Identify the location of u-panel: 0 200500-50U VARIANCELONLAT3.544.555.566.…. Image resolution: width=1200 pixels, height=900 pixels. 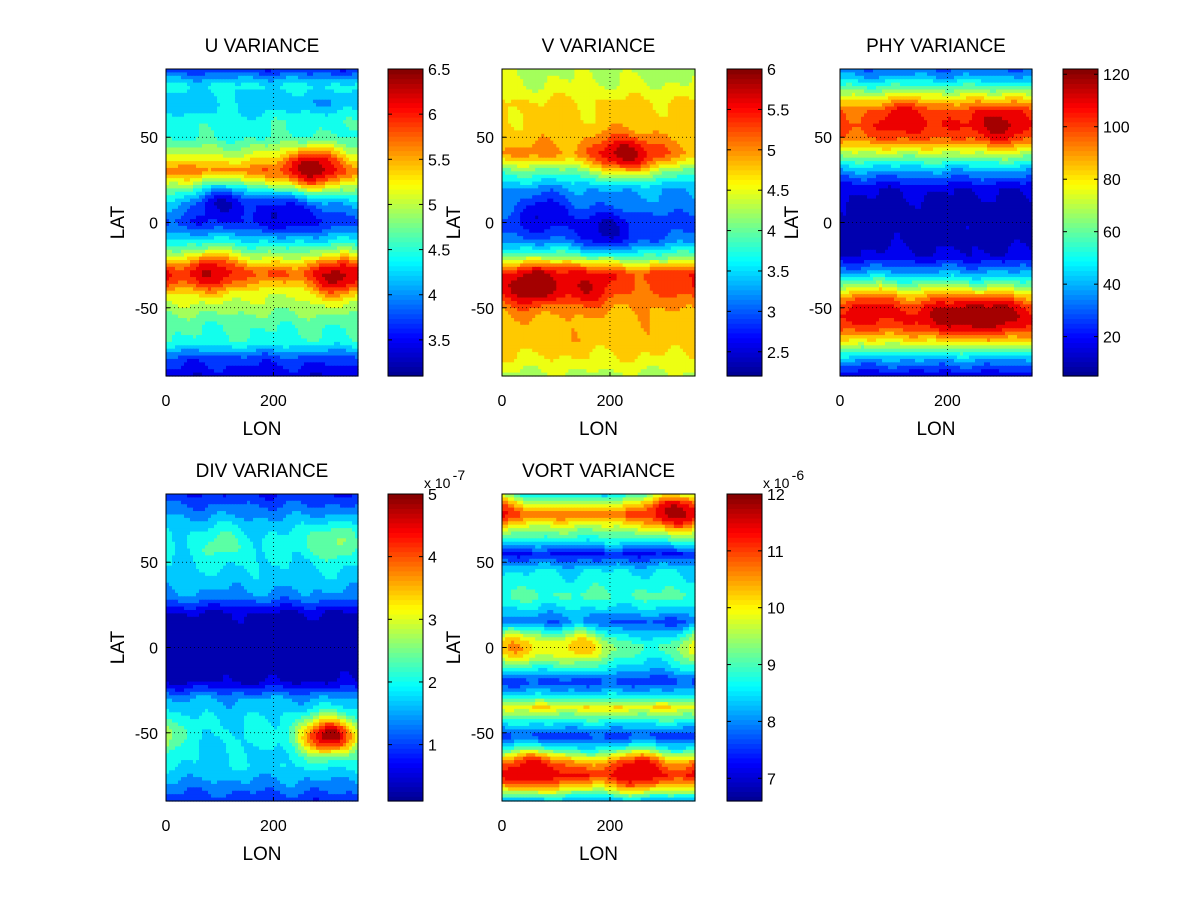
(279, 238).